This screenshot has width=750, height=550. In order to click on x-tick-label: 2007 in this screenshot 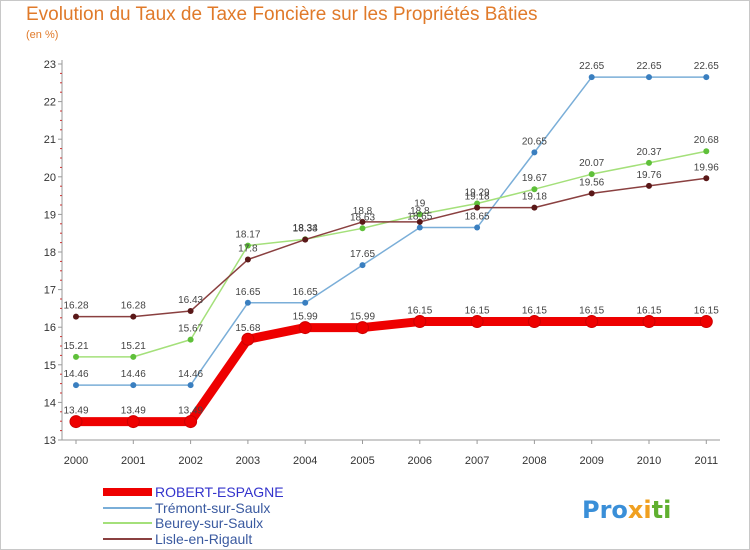, I will do `click(477, 461)`.